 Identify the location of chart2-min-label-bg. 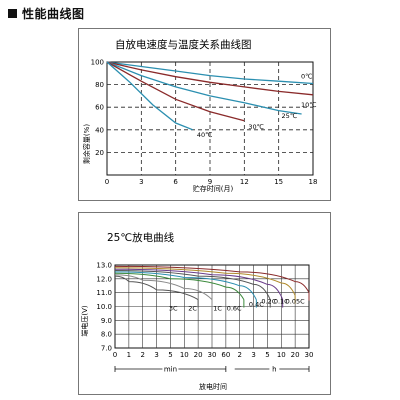
(170, 368).